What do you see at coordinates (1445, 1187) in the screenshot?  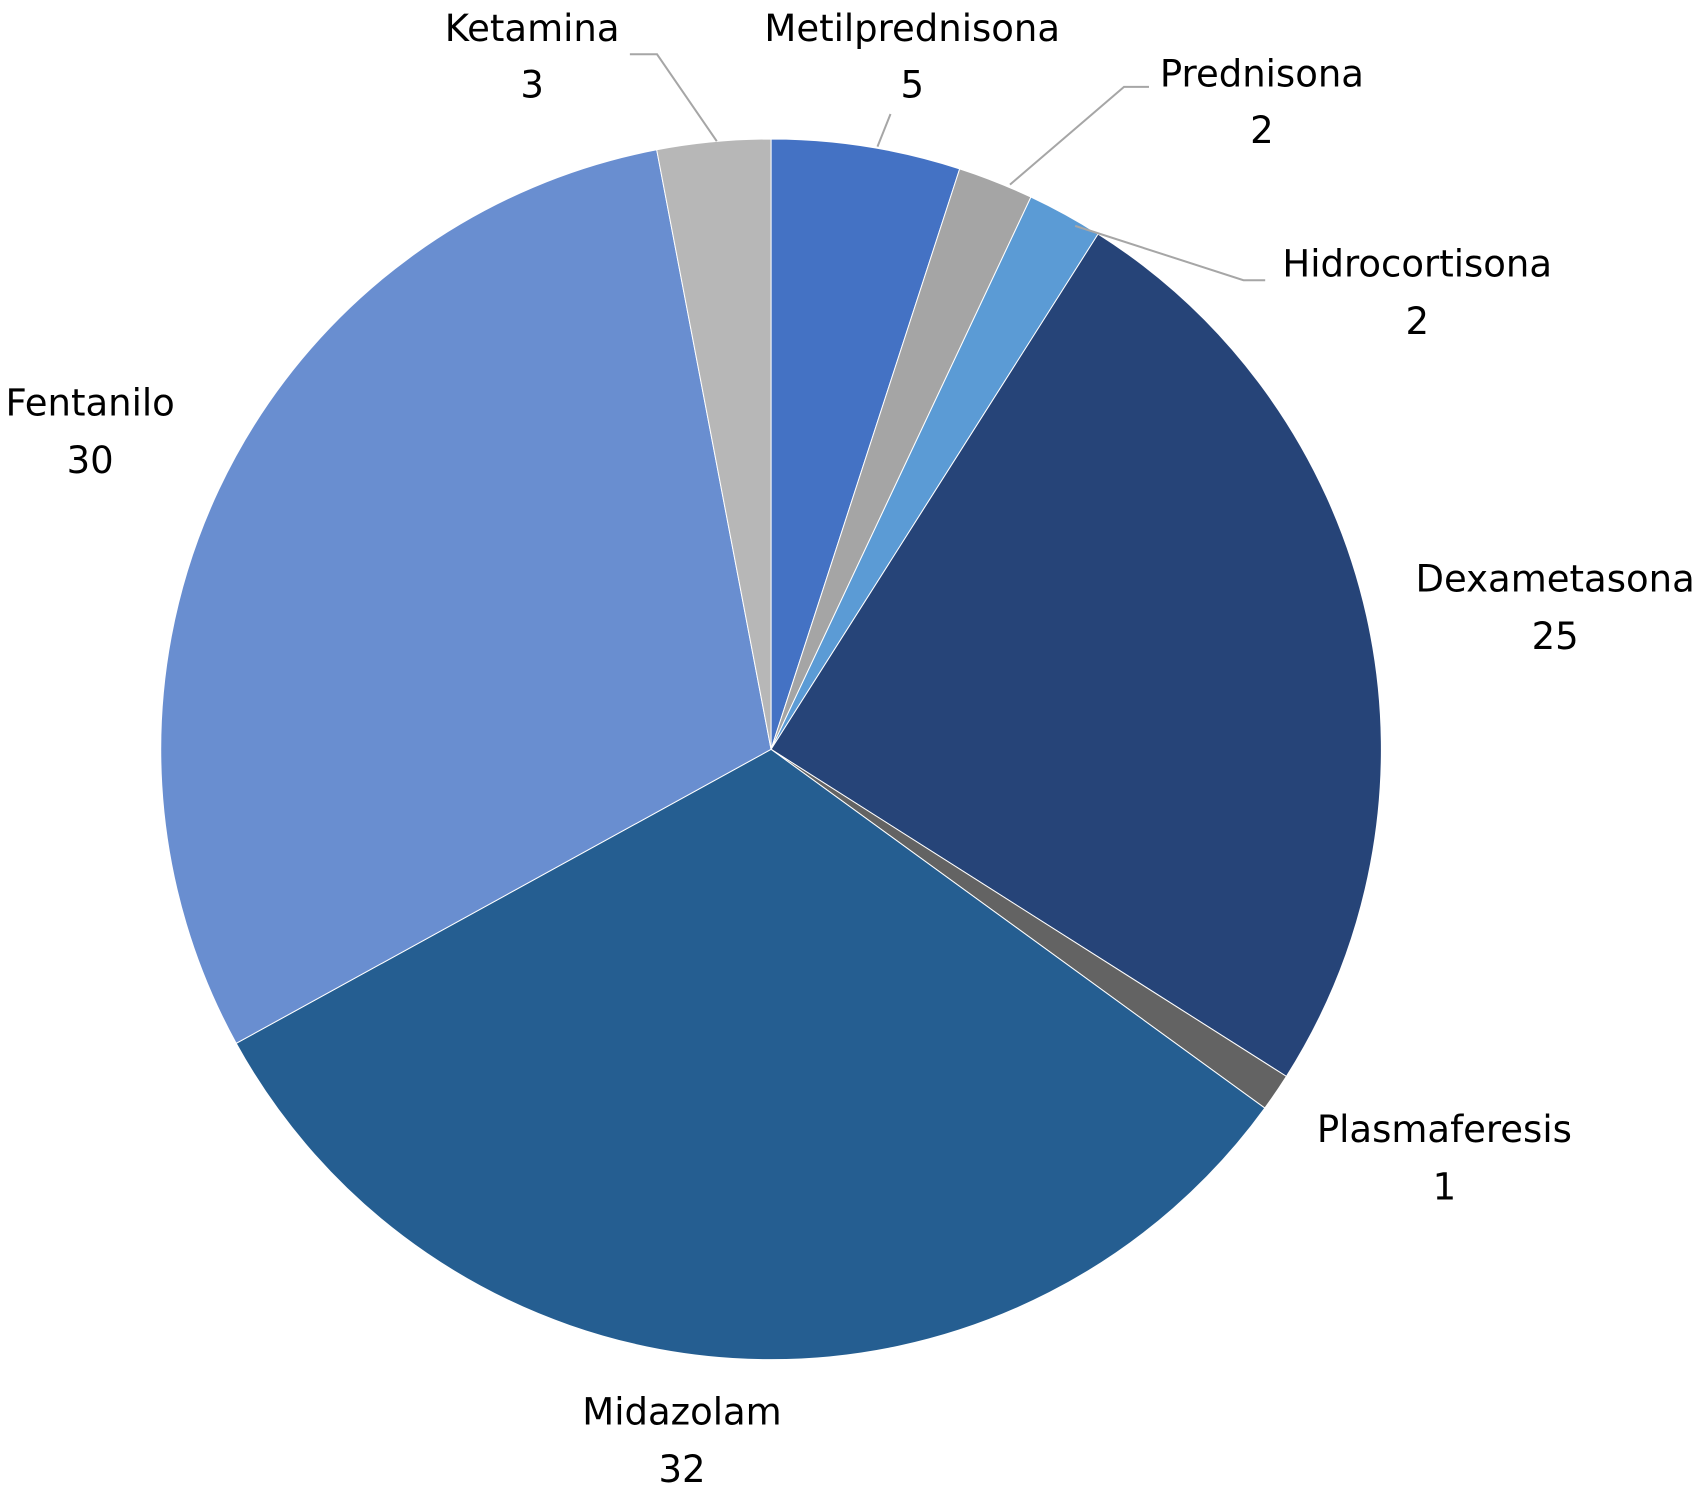 I see `value-label: 1` at bounding box center [1445, 1187].